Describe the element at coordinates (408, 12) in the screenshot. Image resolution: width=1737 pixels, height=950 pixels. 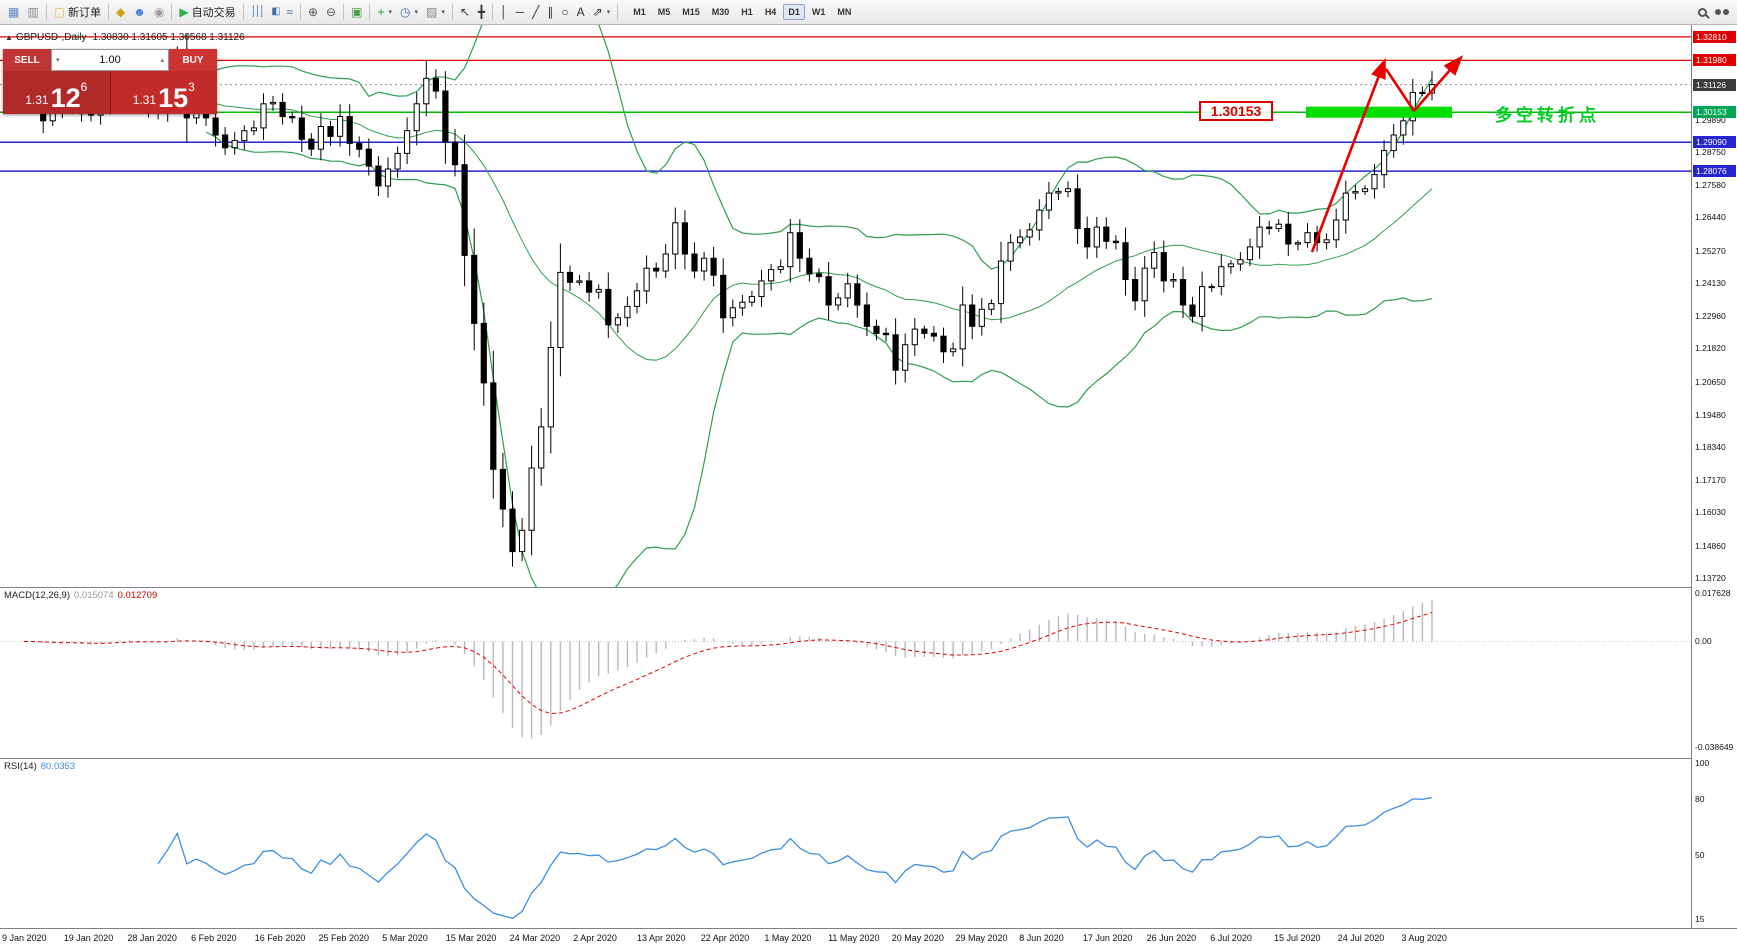
I see `periods-button: ◷ ▾` at that location.